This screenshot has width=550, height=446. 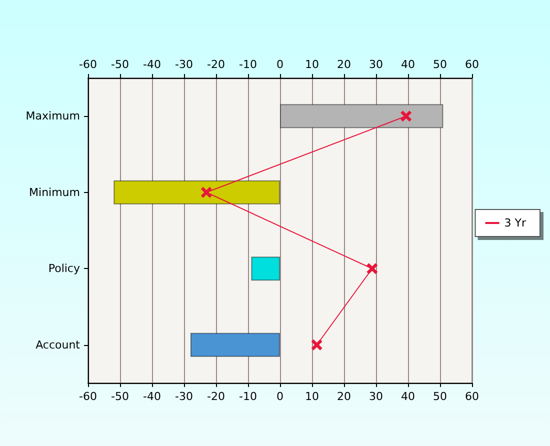 What do you see at coordinates (408, 64) in the screenshot?
I see `x2-tick-label: 40` at bounding box center [408, 64].